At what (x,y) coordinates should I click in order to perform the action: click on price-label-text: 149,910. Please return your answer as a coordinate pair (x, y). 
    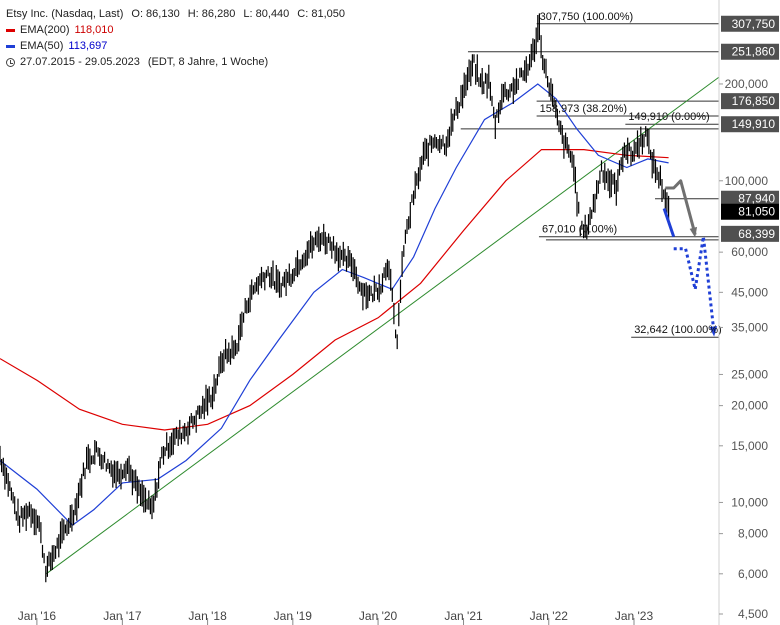
    Looking at the image, I should click on (754, 124).